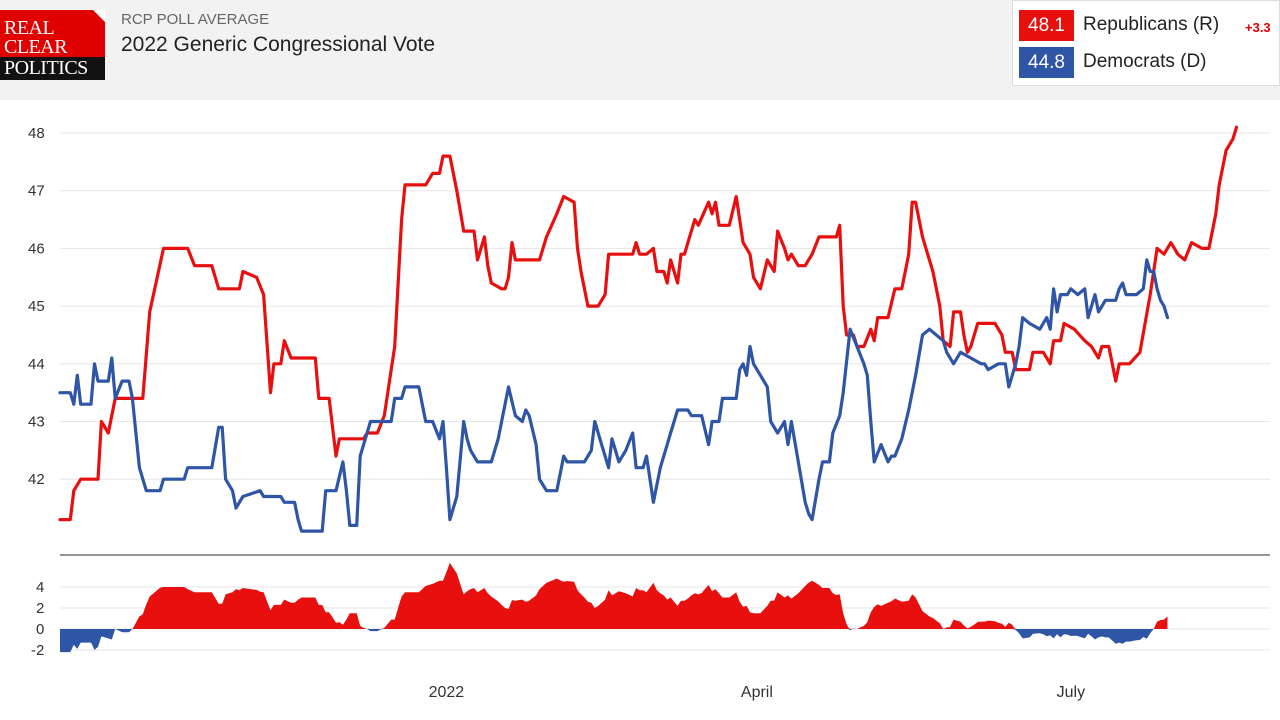 The image size is (1280, 720). What do you see at coordinates (37, 619) in the screenshot?
I see `spread-y-ticks: 4 2 0 -2` at bounding box center [37, 619].